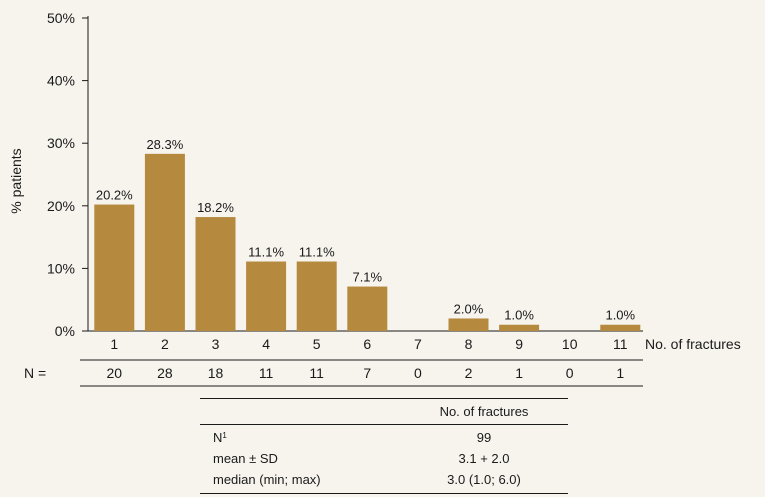  What do you see at coordinates (165, 344) in the screenshot?
I see `x-tick-label: 2` at bounding box center [165, 344].